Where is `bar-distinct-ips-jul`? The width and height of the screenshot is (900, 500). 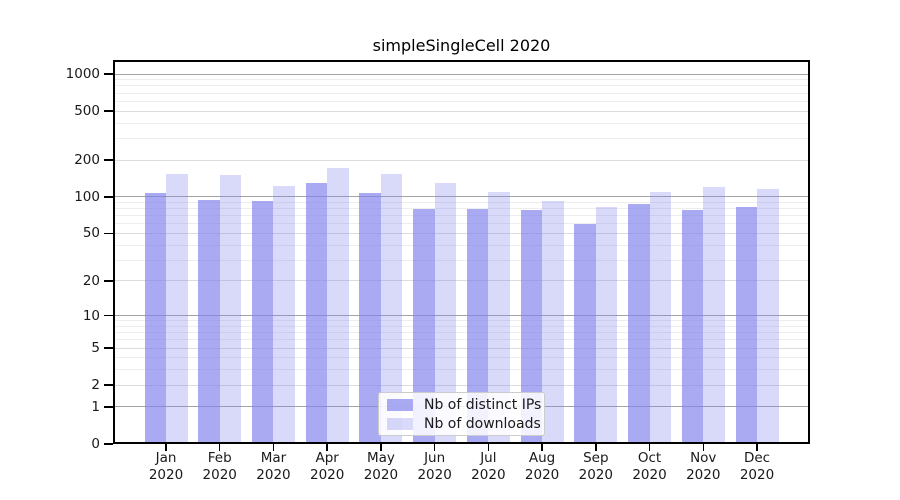
bar-distinct-ips-jul is located at coordinates (477, 326).